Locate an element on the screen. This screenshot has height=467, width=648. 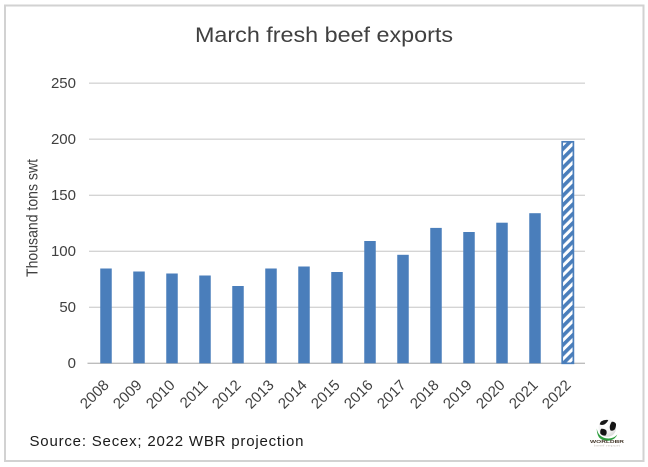
svg-text: Thousand tons swt is located at coordinates (33, 218).